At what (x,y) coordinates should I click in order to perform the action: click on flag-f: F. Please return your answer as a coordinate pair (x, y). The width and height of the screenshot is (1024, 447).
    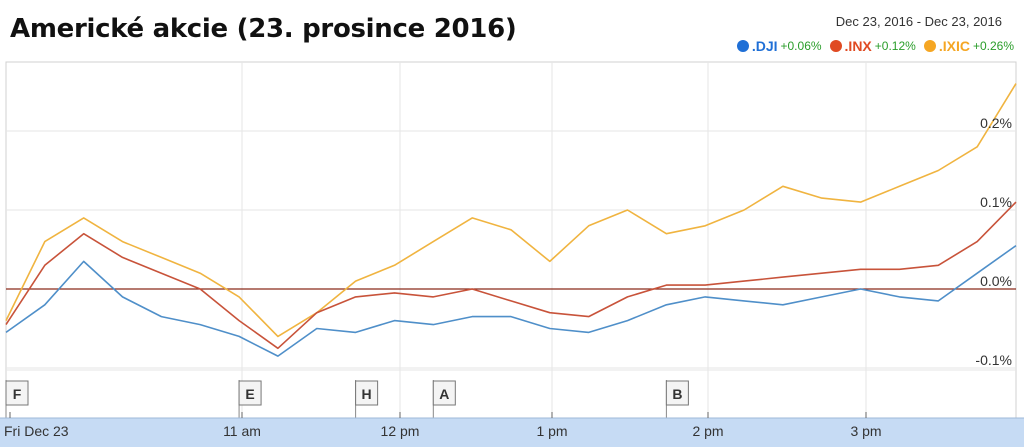
    Looking at the image, I should click on (17, 399).